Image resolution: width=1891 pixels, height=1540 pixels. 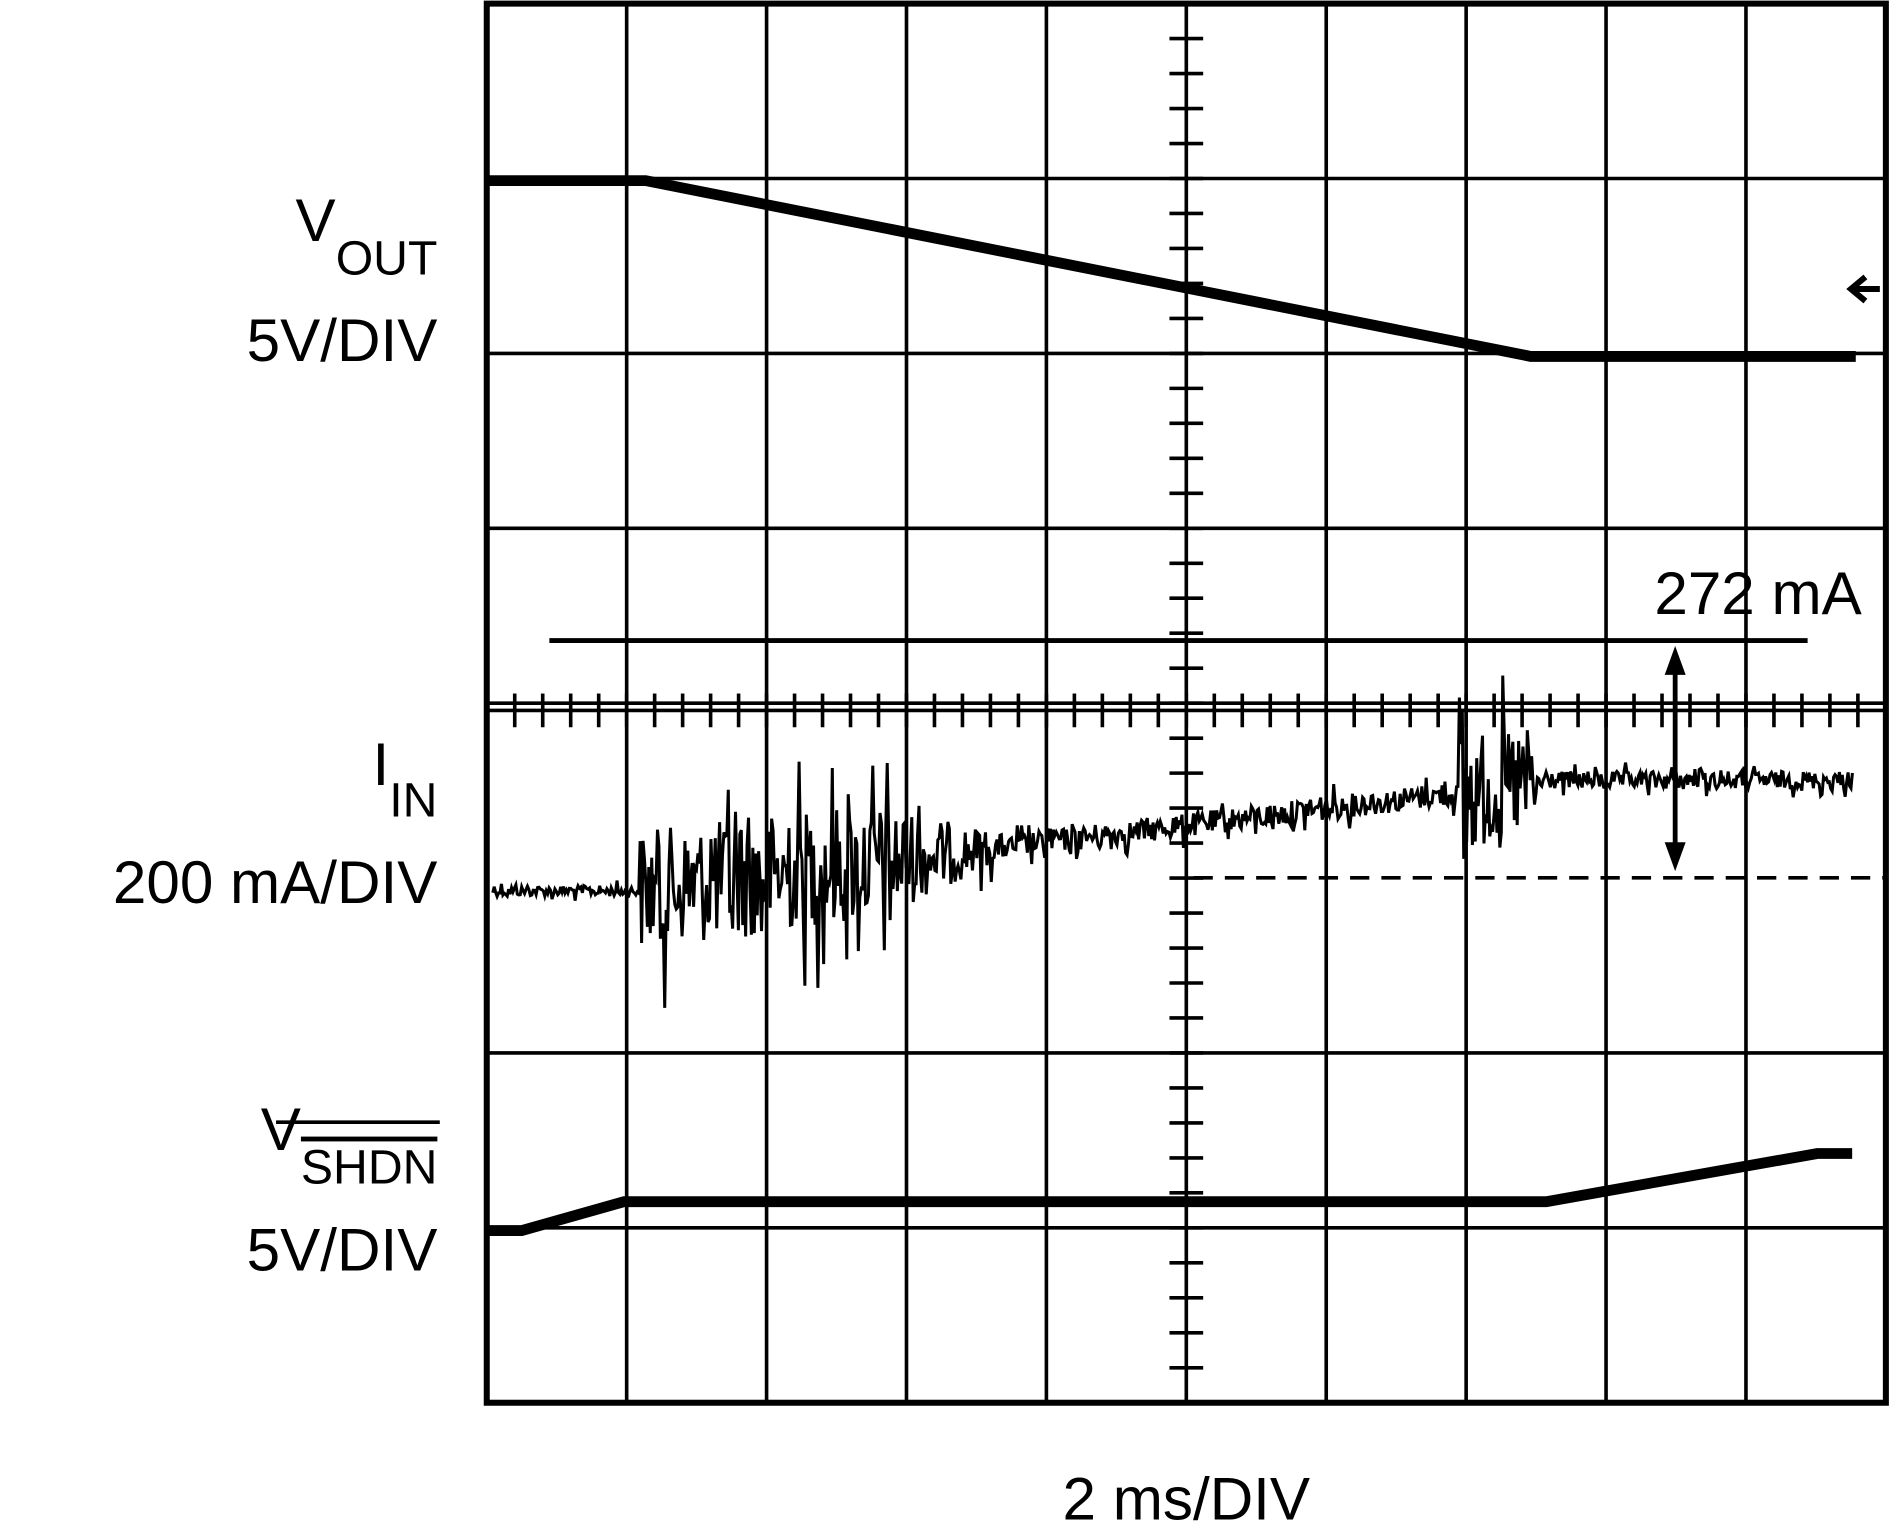 I want to click on time-scale: 2 ms/DIV, so click(x=1186, y=1499).